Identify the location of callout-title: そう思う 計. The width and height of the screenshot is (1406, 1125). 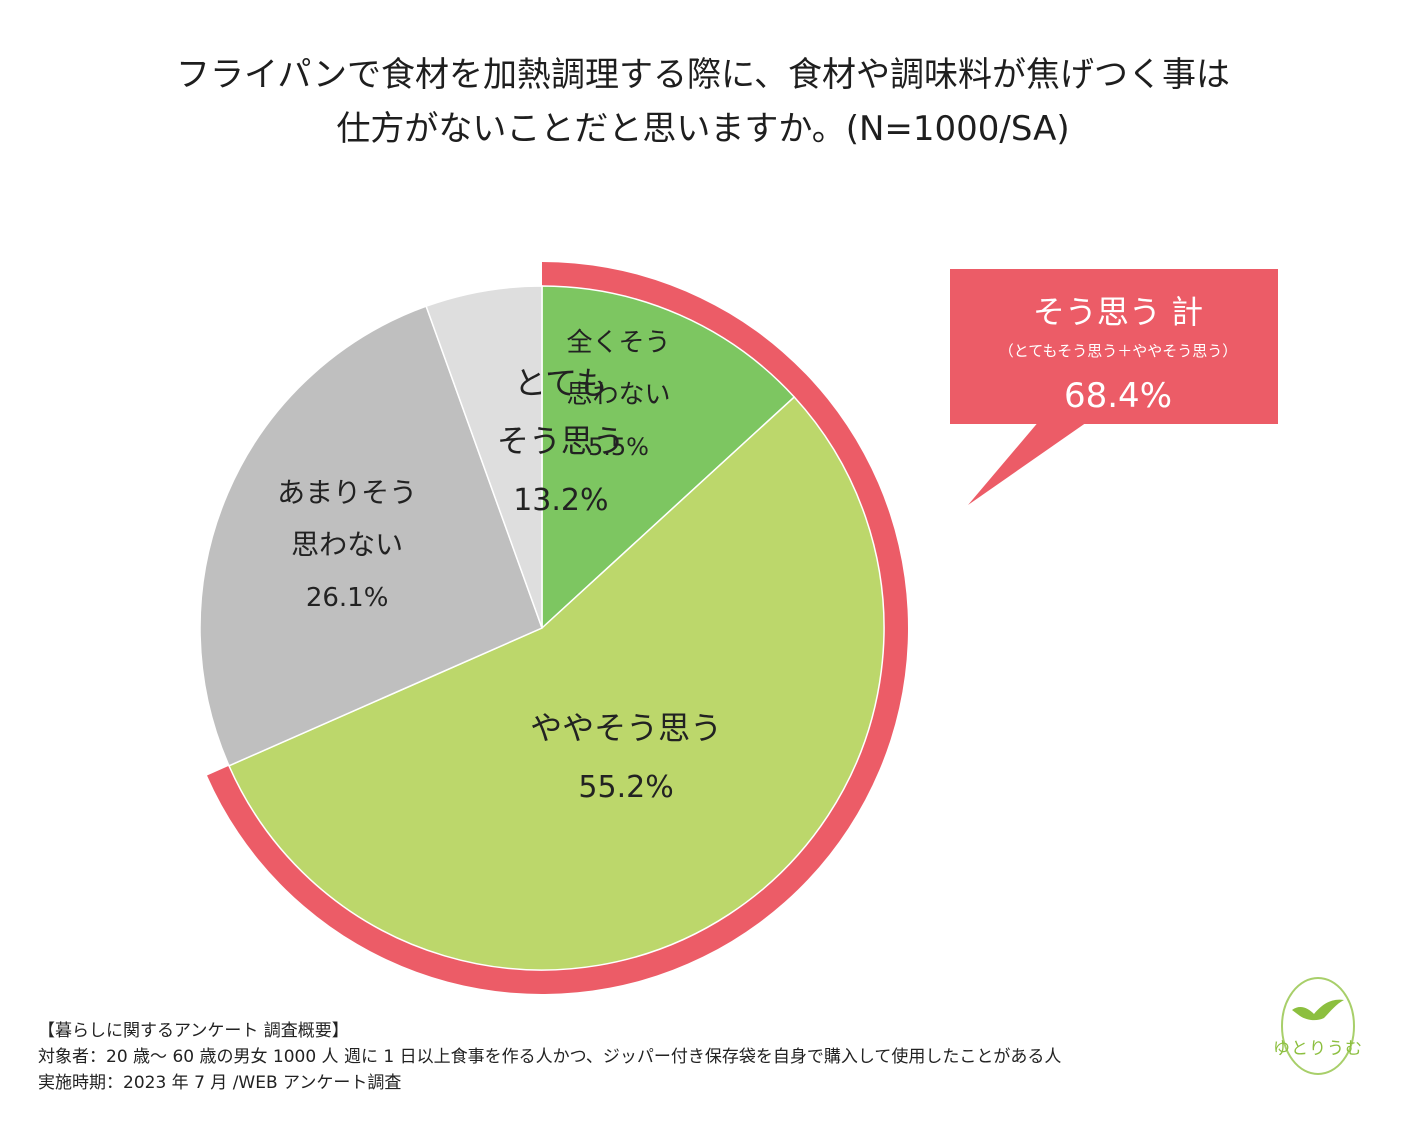
(1118, 312).